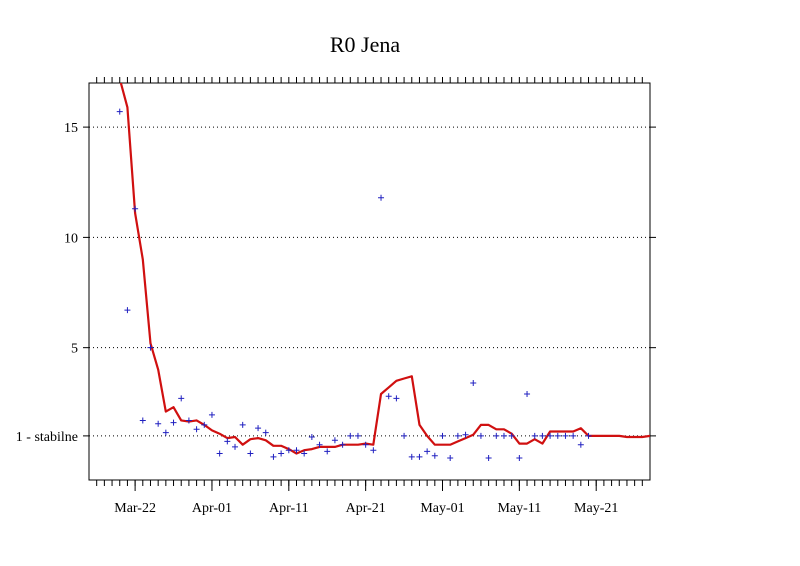 The height and width of the screenshot is (566, 800). I want to click on y-tick-label-3: 15, so click(71, 128).